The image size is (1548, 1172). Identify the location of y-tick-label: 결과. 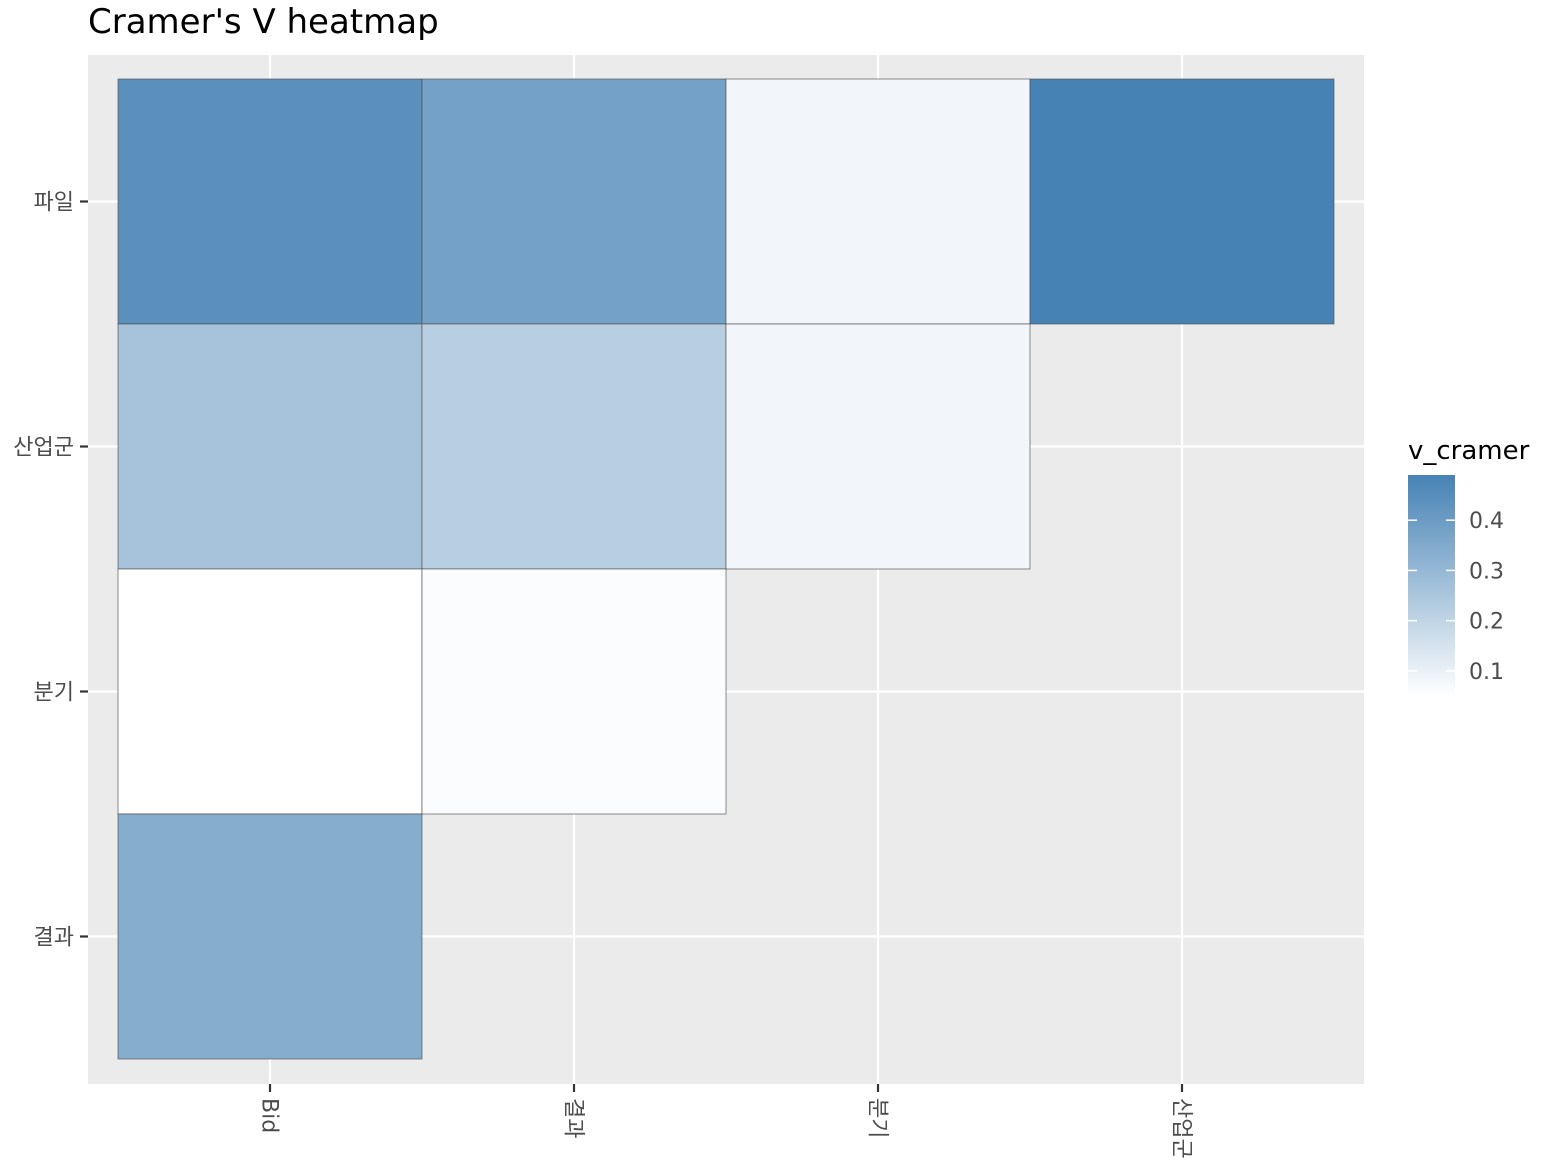
(54, 938).